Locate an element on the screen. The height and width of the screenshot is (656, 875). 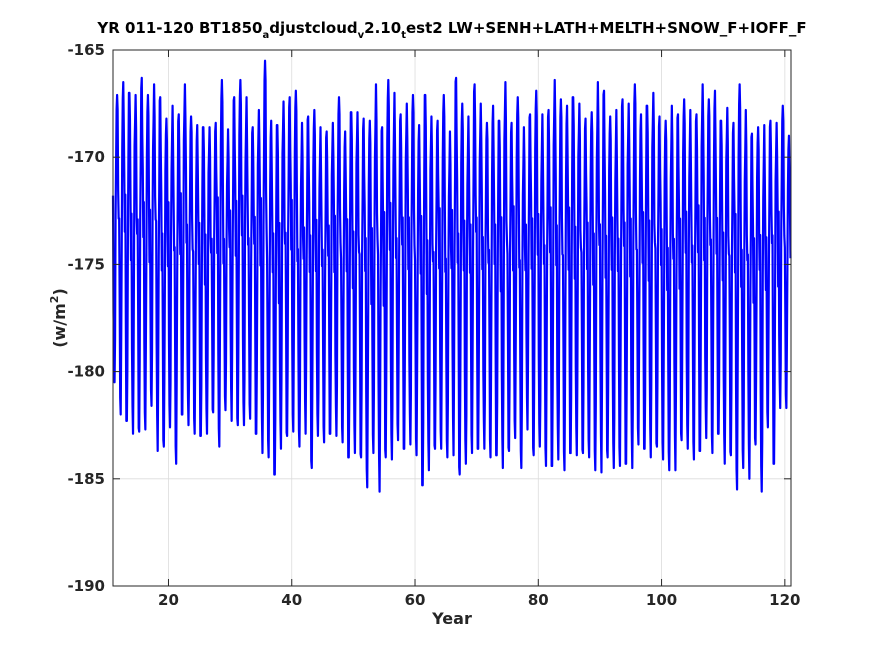
y-tick-label: -165 is located at coordinates (86, 50).